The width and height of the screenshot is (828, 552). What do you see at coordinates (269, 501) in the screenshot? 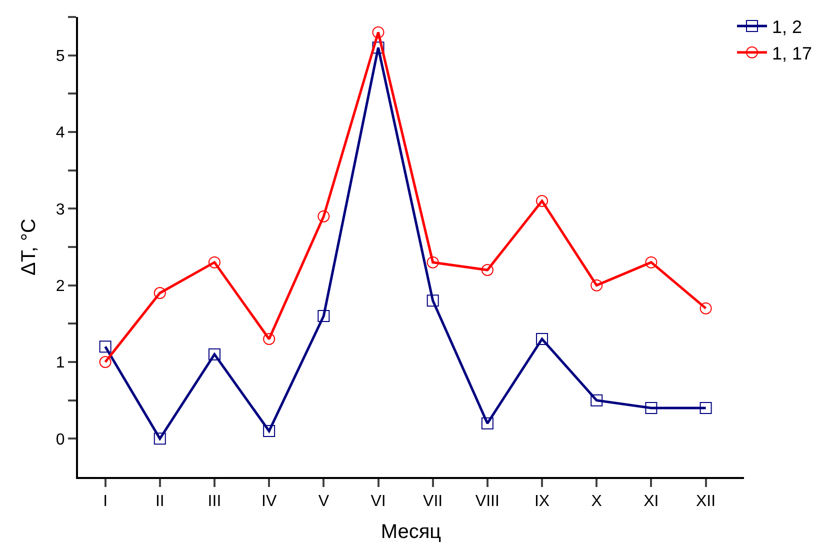
I see `x-tick-label: IV` at bounding box center [269, 501].